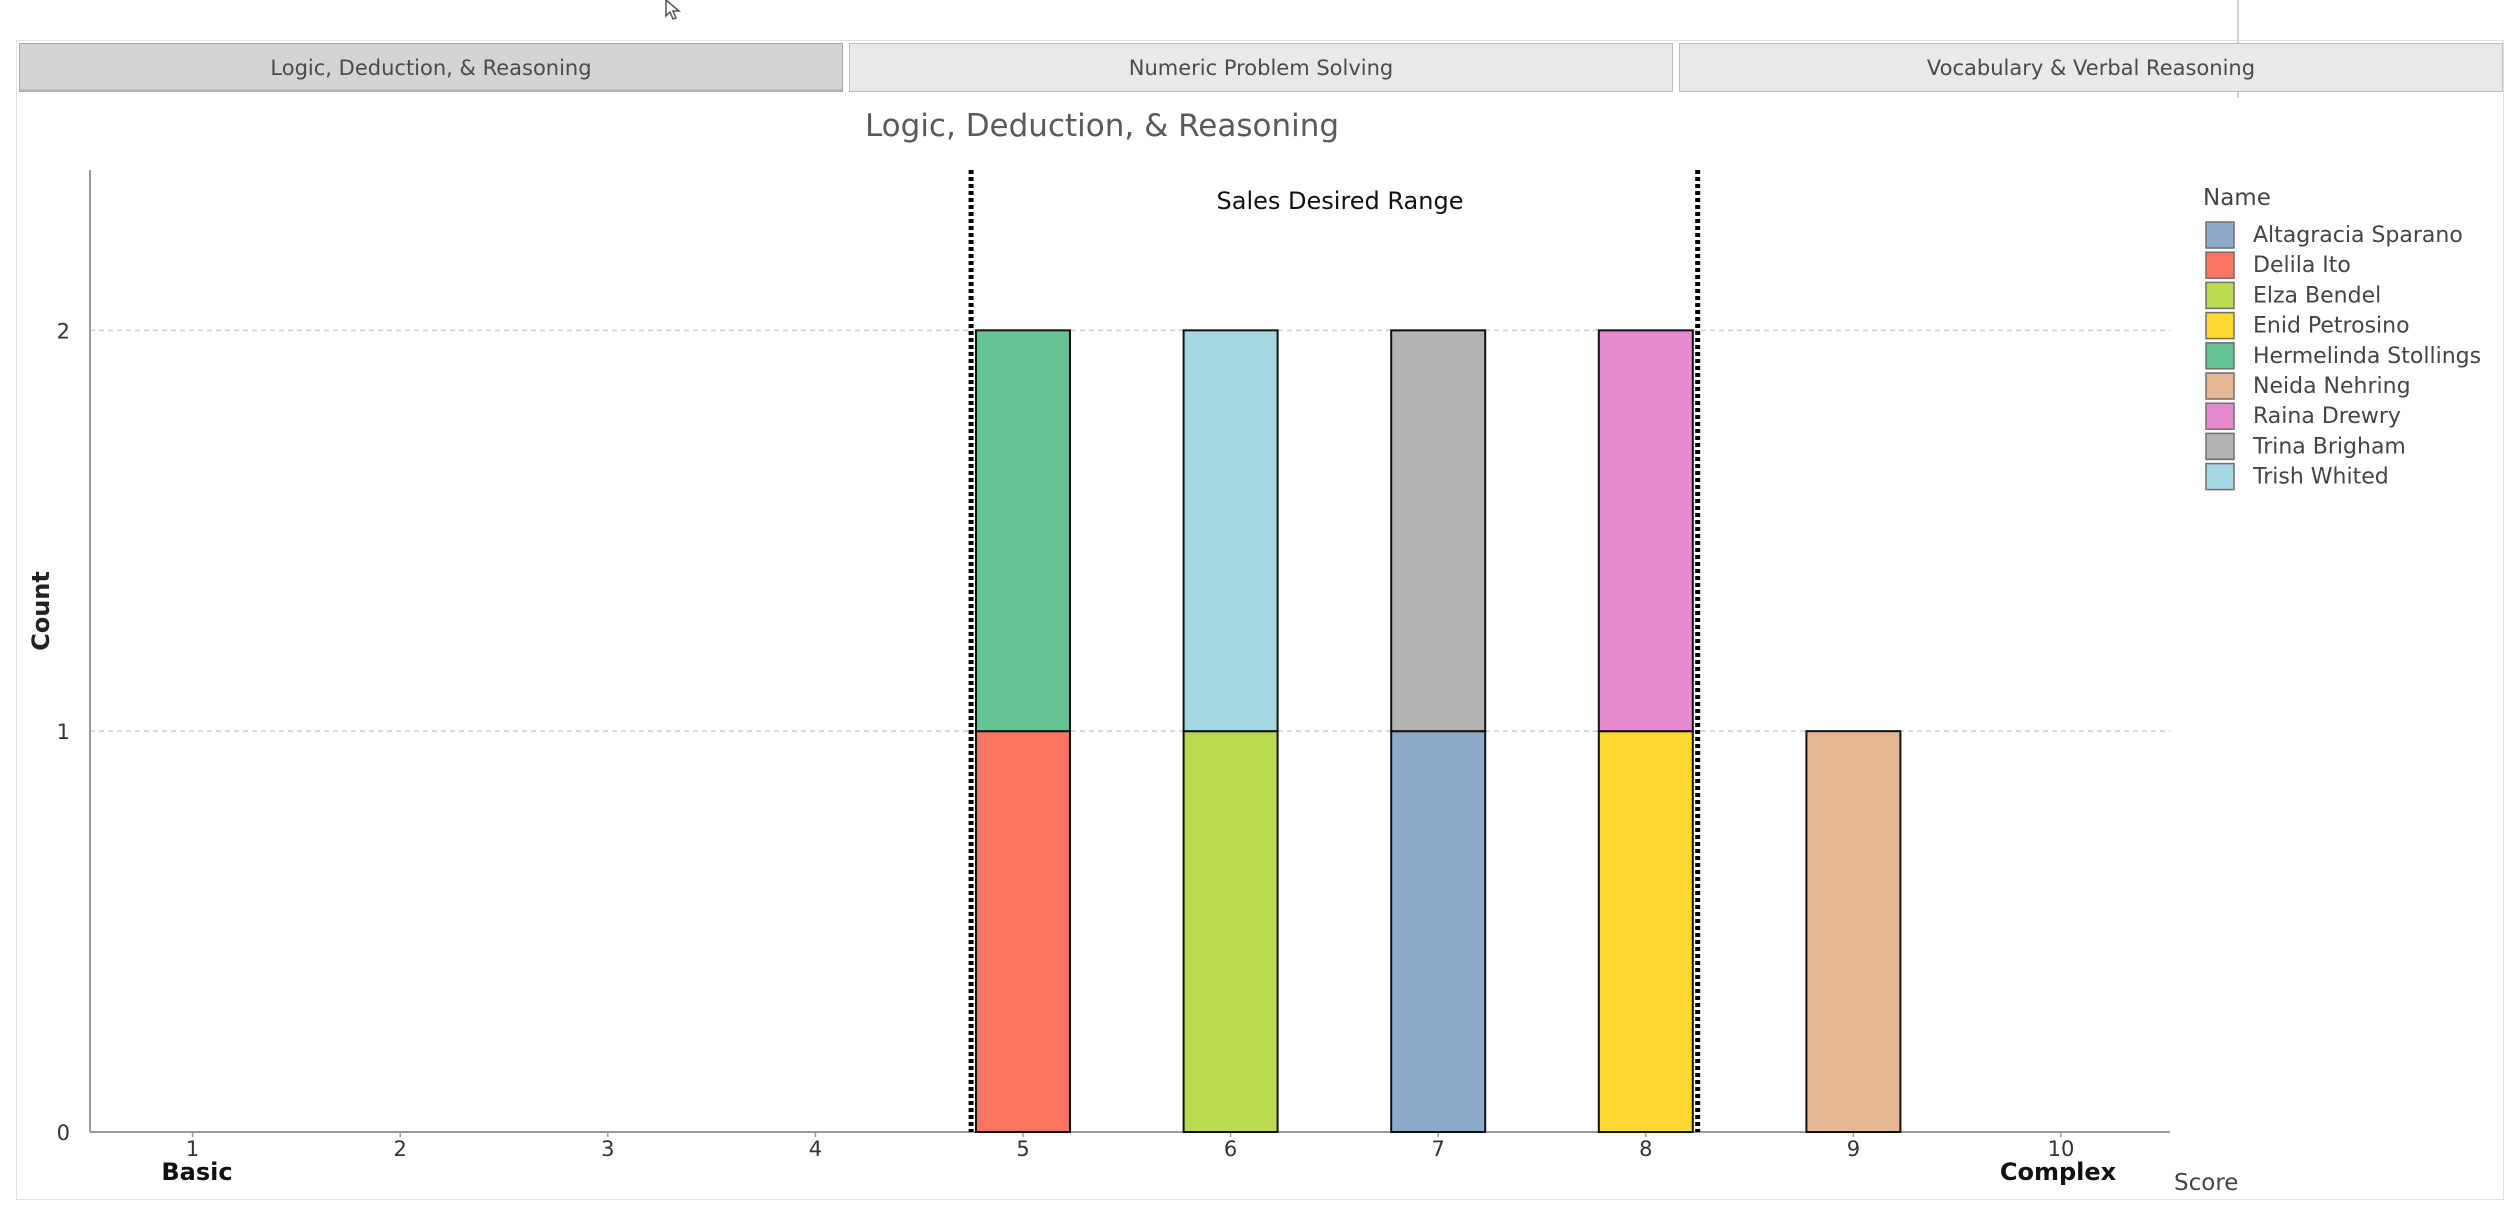 This screenshot has height=1220, width=2517. I want to click on x-label-complex: Complex, so click(2058, 1172).